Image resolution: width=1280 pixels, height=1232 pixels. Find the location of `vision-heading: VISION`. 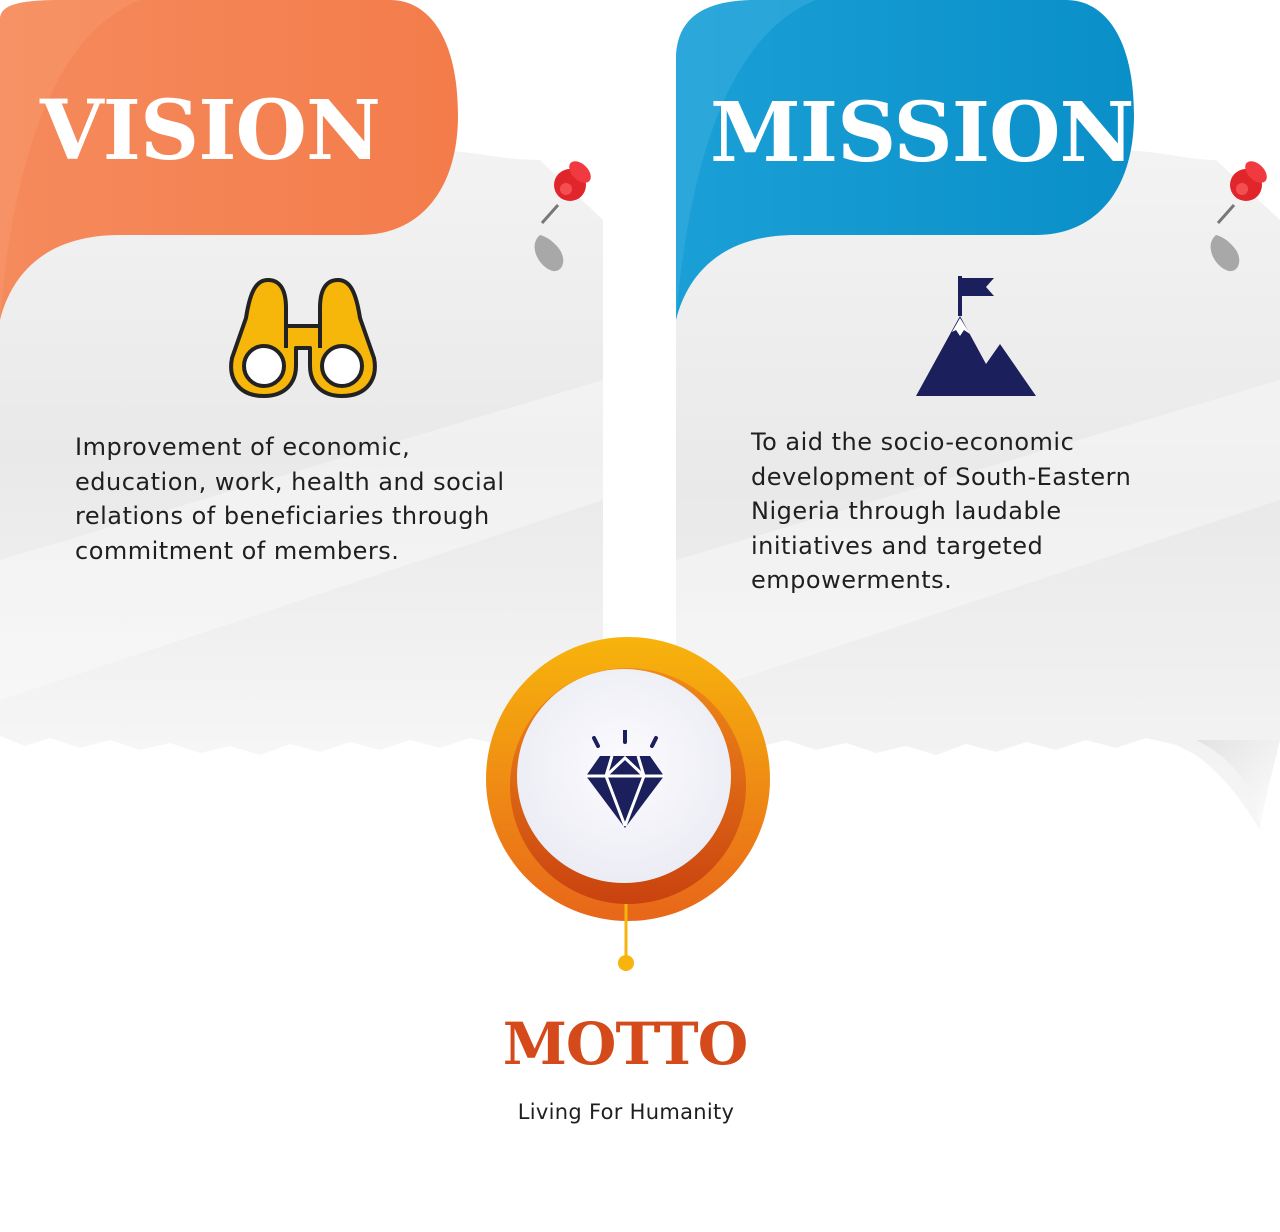

vision-heading: VISION is located at coordinates (210, 131).